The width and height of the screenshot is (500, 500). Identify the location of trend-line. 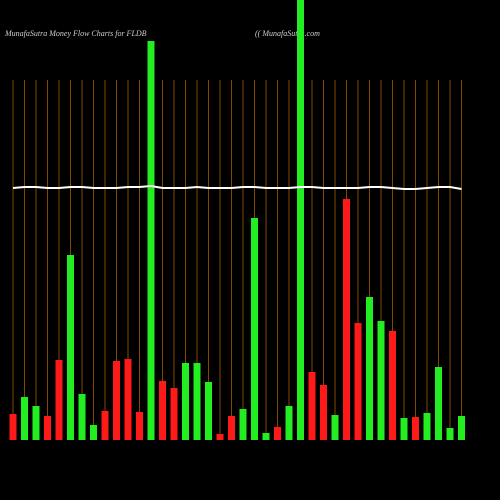
(237, 187).